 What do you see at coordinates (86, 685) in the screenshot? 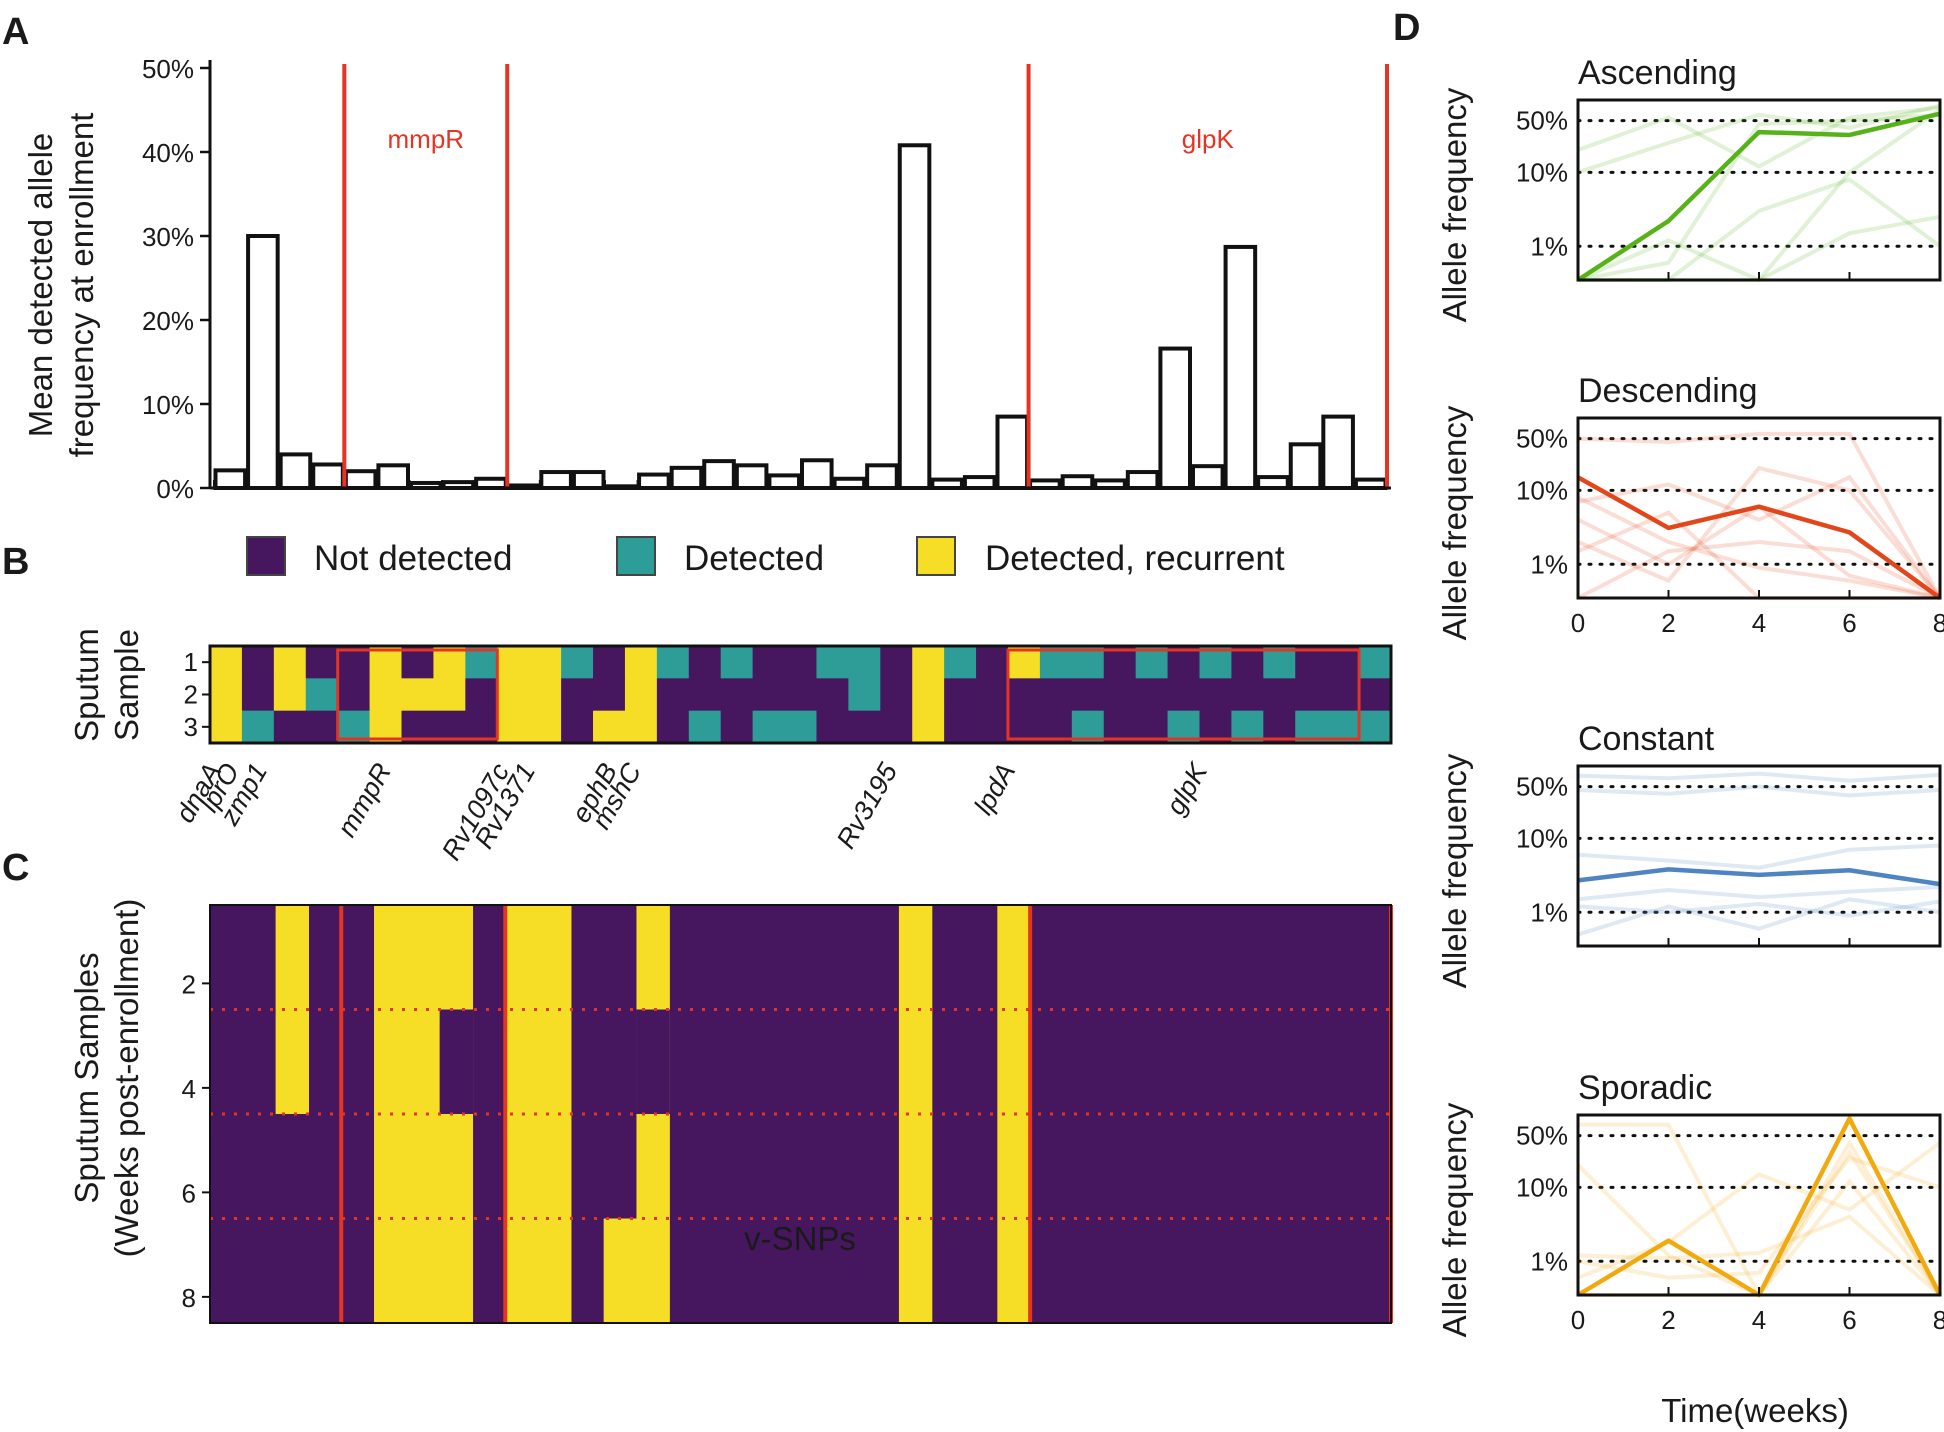
I see `panel-b-ylabel-line-1: Sputum` at bounding box center [86, 685].